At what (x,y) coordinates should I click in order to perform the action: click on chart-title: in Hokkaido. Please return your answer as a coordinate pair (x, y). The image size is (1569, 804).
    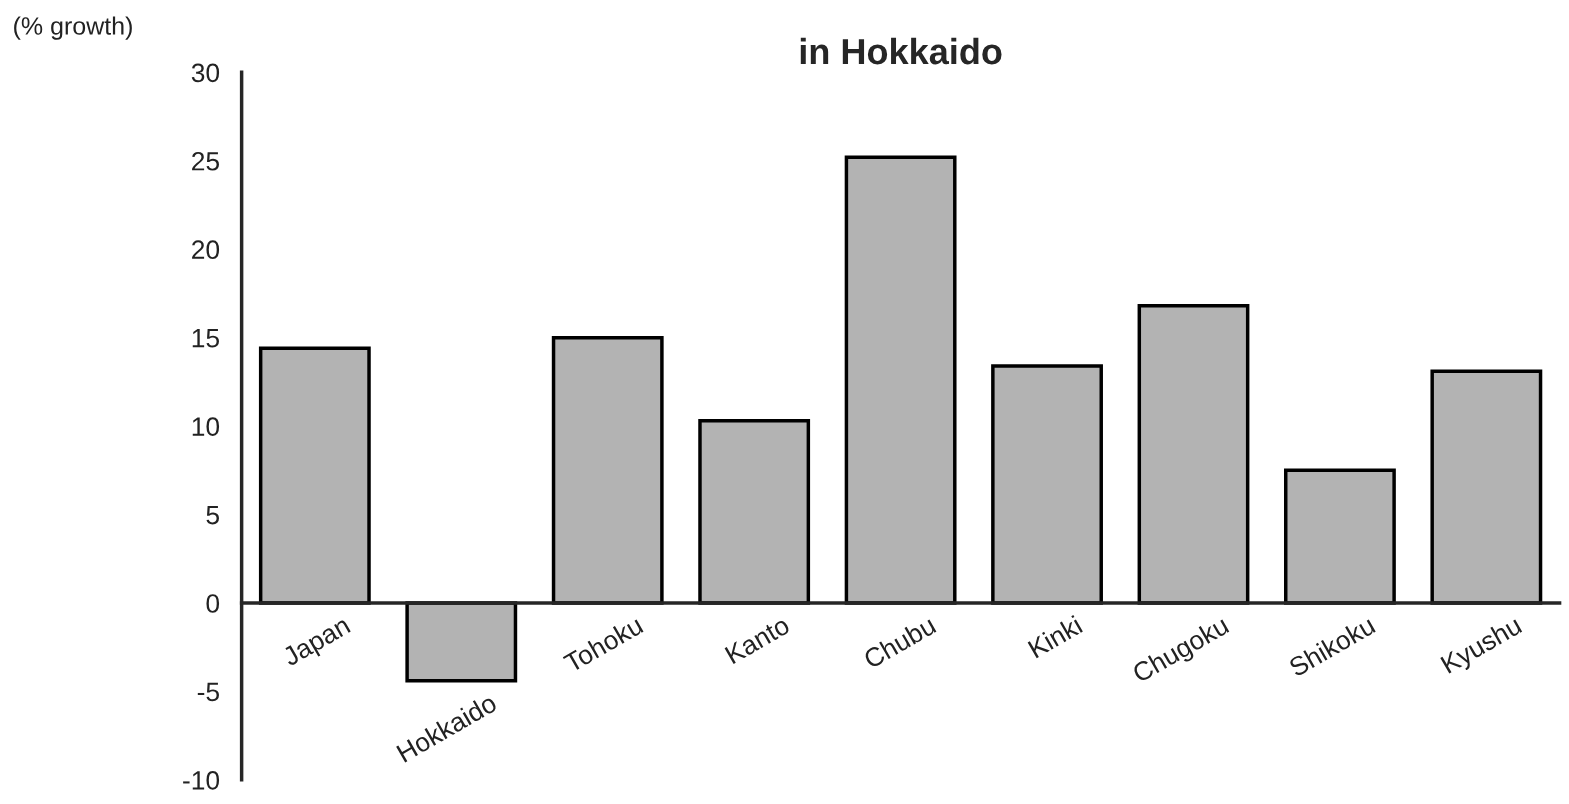
    Looking at the image, I should click on (901, 51).